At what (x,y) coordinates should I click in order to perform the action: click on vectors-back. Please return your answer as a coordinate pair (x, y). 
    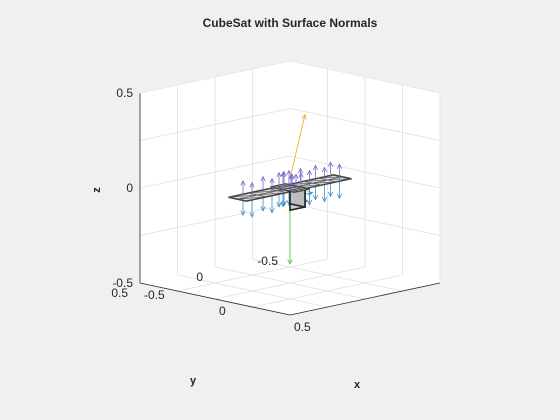
    Looking at the image, I should click on (297, 189).